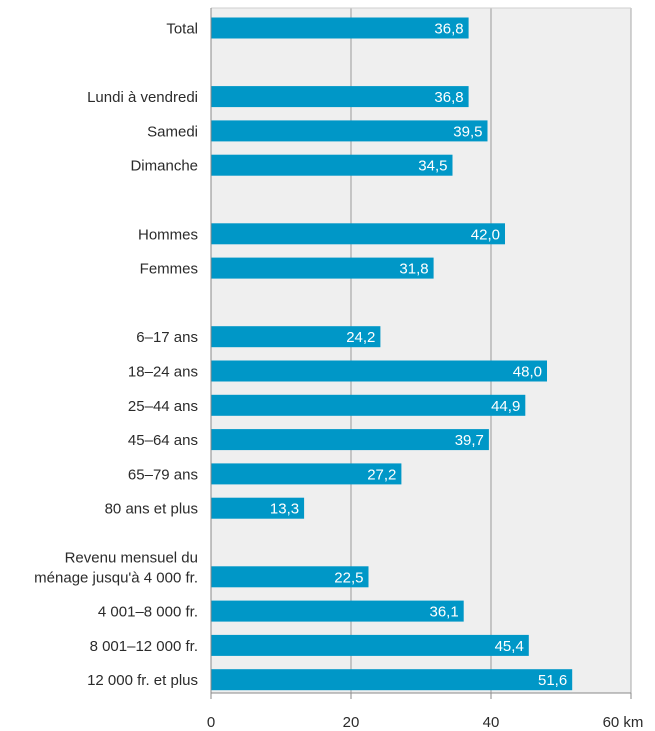  I want to click on category-label: Revenu mensuel du, so click(131, 557).